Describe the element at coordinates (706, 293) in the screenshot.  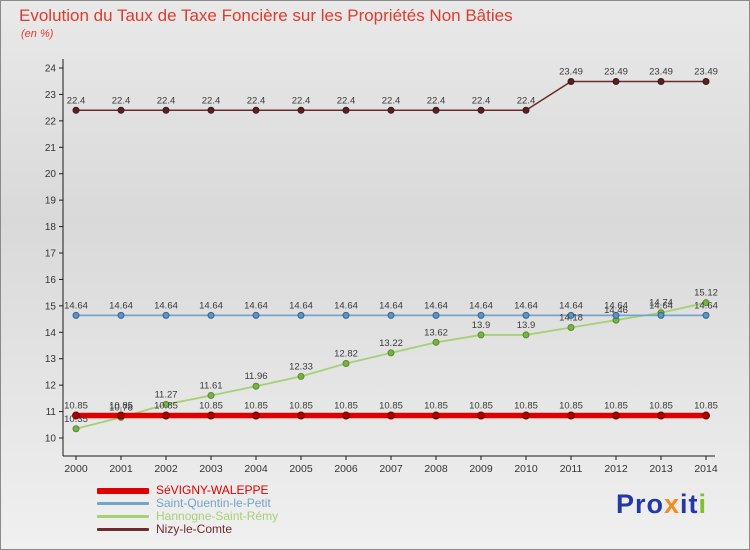
I see `svg-text: 15.12` at that location.